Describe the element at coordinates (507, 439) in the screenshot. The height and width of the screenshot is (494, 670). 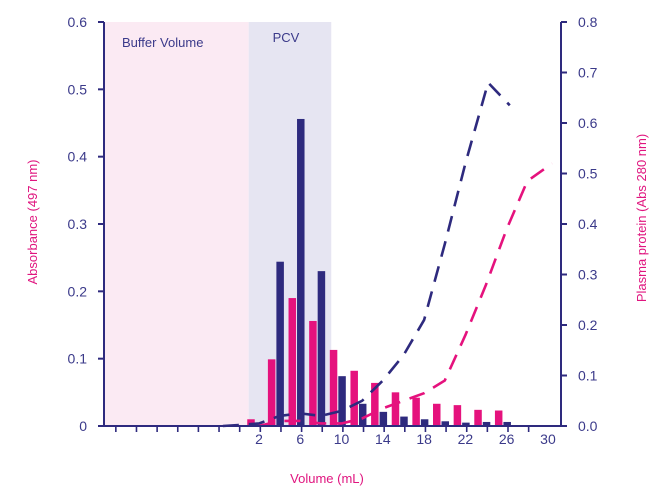
I see `x-tick-label: 26` at that location.